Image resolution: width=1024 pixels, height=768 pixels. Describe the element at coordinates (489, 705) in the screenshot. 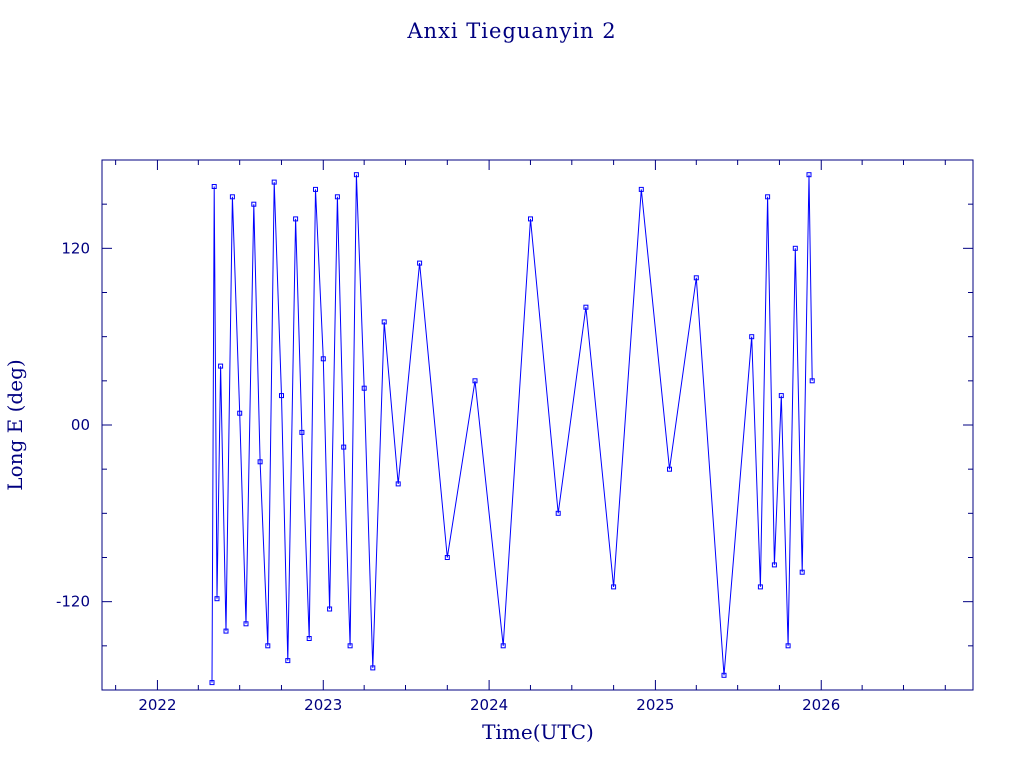

I see `x-tick-label: 2024` at that location.